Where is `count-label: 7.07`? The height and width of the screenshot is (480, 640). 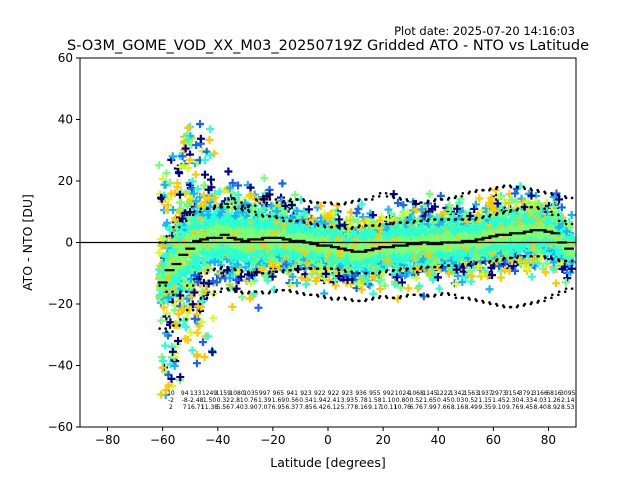
count-label: 7.07 is located at coordinates (265, 407).